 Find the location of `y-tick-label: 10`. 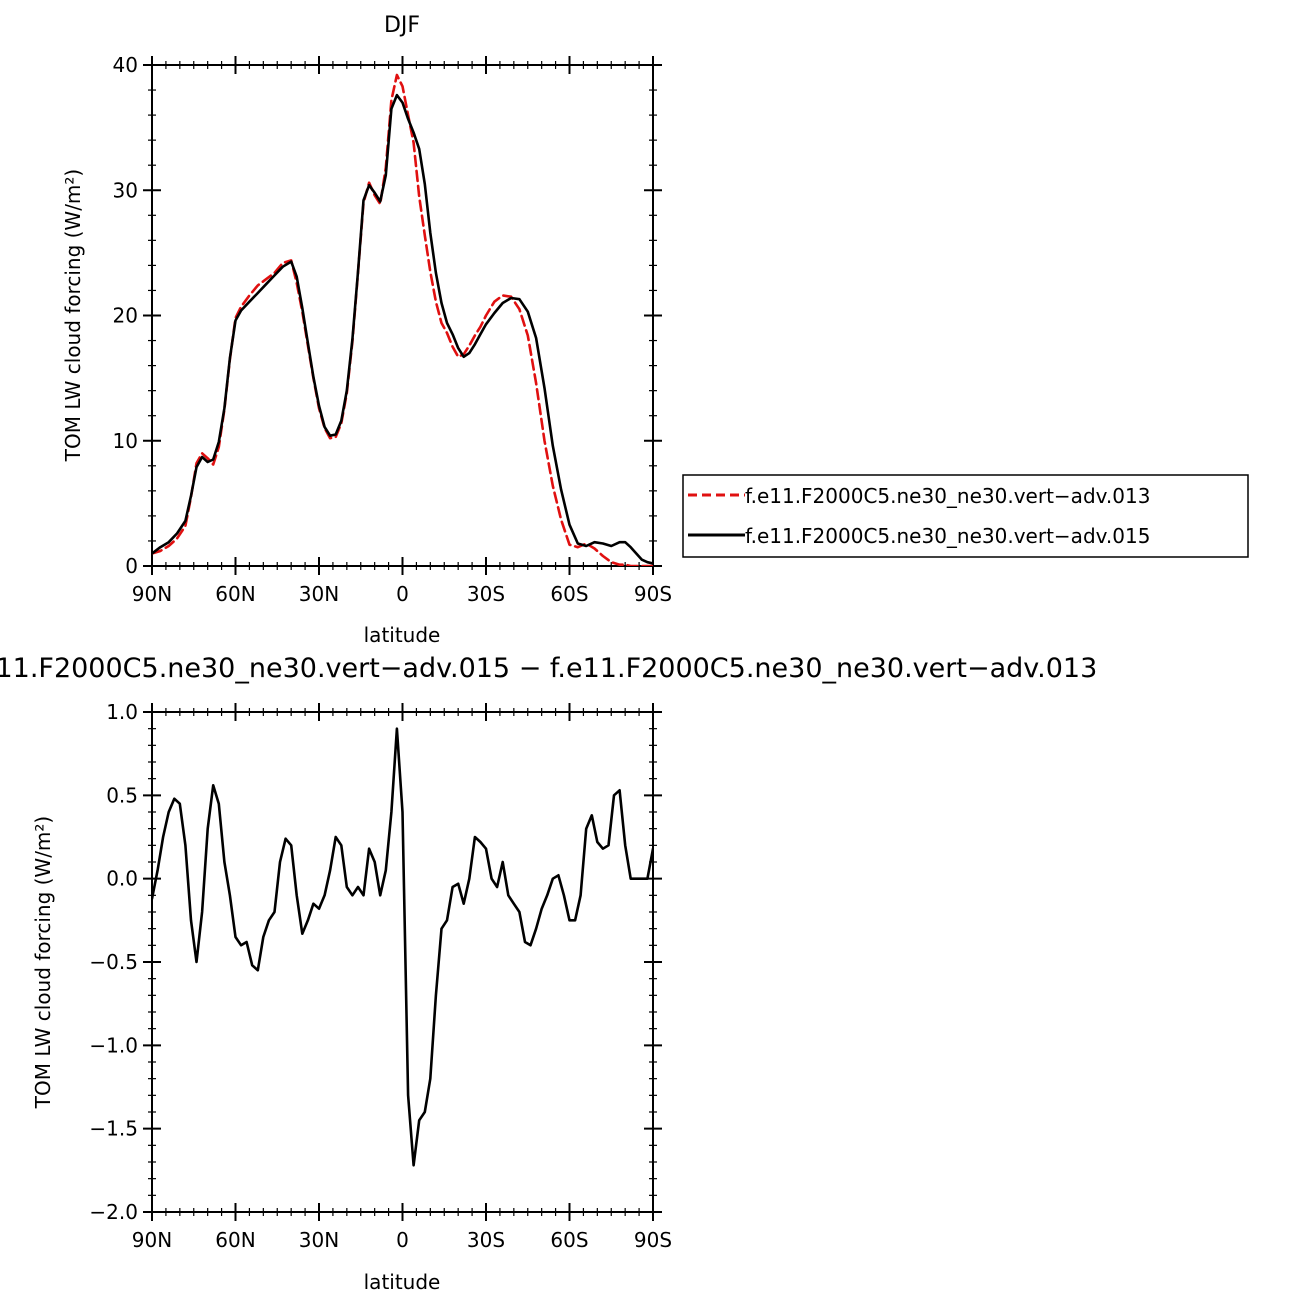

y-tick-label: 10 is located at coordinates (125, 441).